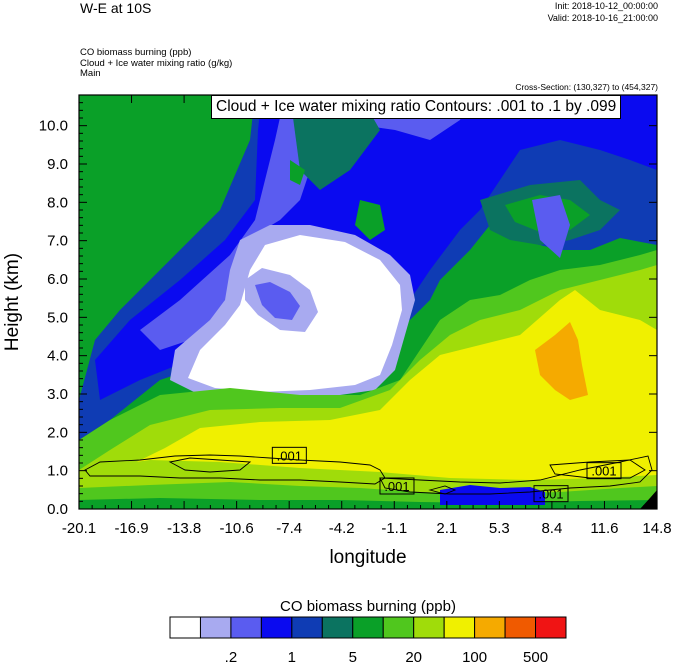 This screenshot has width=674, height=667. What do you see at coordinates (297, 172) in the screenshot?
I see `band-green-top` at bounding box center [297, 172].